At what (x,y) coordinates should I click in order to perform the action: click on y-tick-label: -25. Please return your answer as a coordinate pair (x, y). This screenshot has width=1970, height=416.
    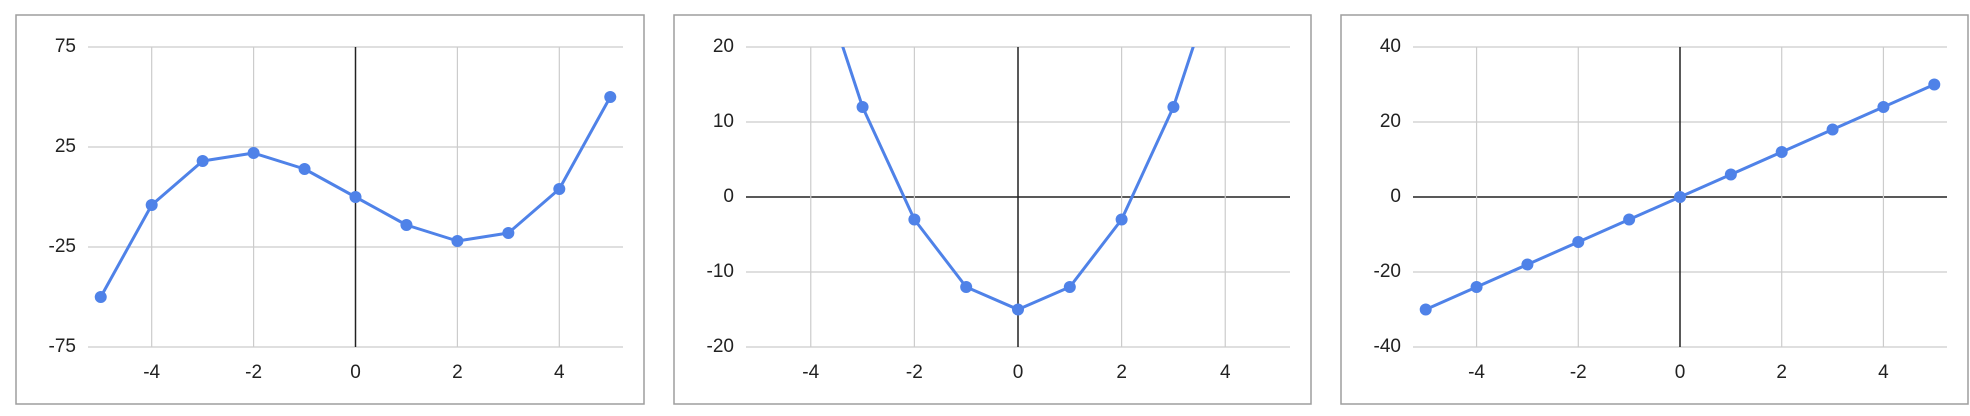
    Looking at the image, I should click on (62, 246).